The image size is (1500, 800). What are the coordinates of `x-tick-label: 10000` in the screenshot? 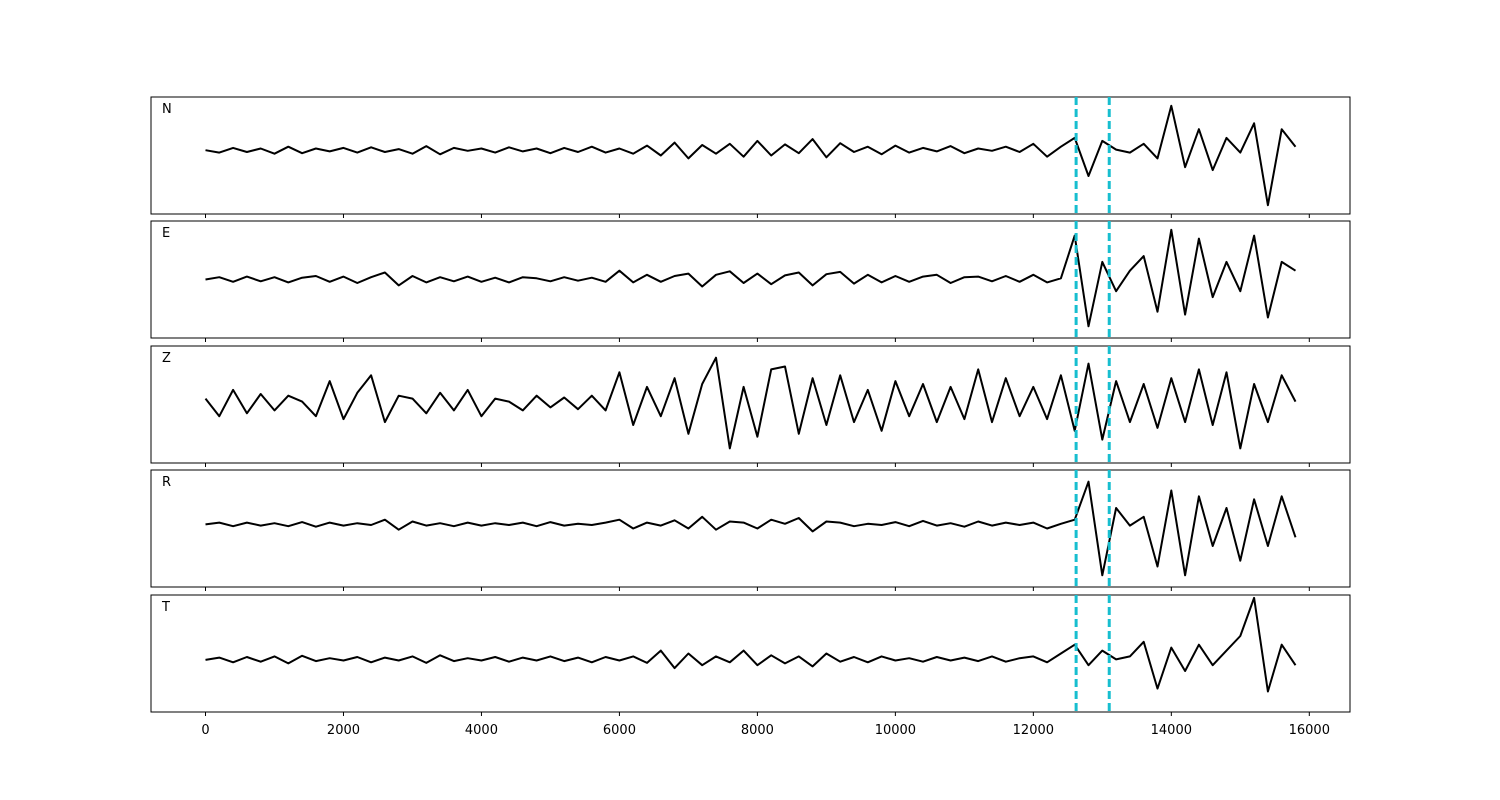 It's located at (895, 730).